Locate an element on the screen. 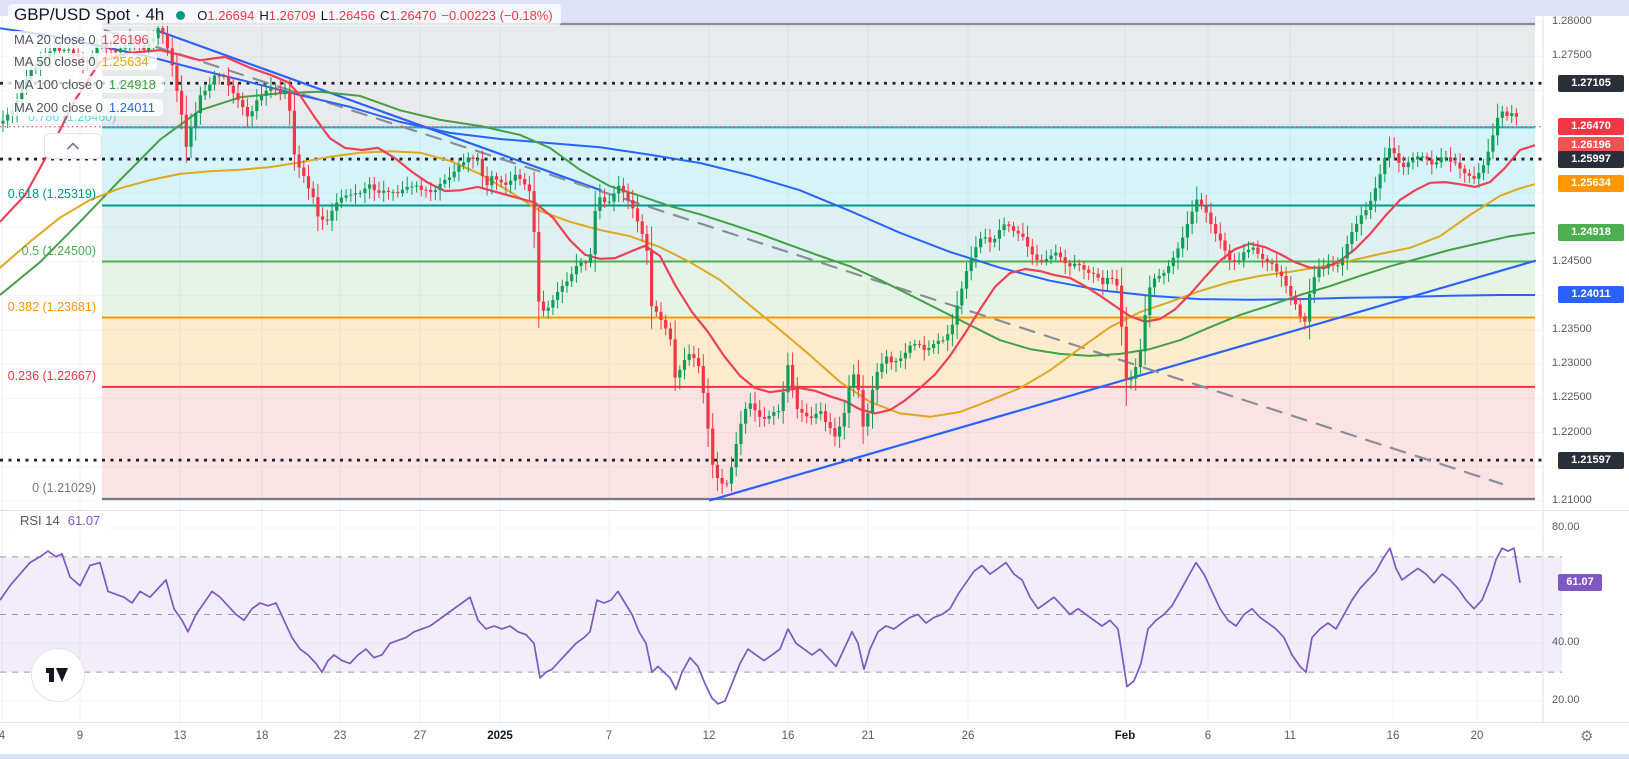 The width and height of the screenshot is (1629, 759). price-axis-label: 1.22000 is located at coordinates (1572, 431).